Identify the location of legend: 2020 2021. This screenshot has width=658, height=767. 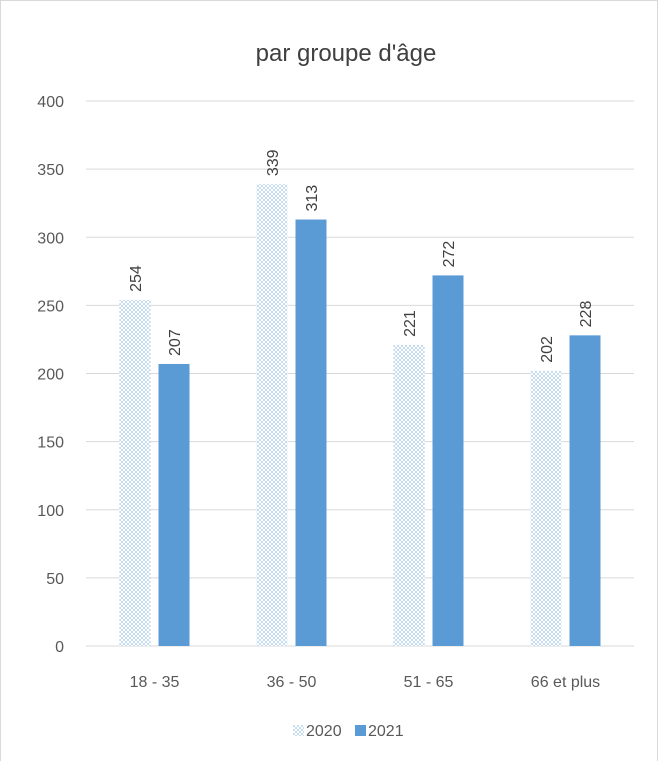
(348, 731).